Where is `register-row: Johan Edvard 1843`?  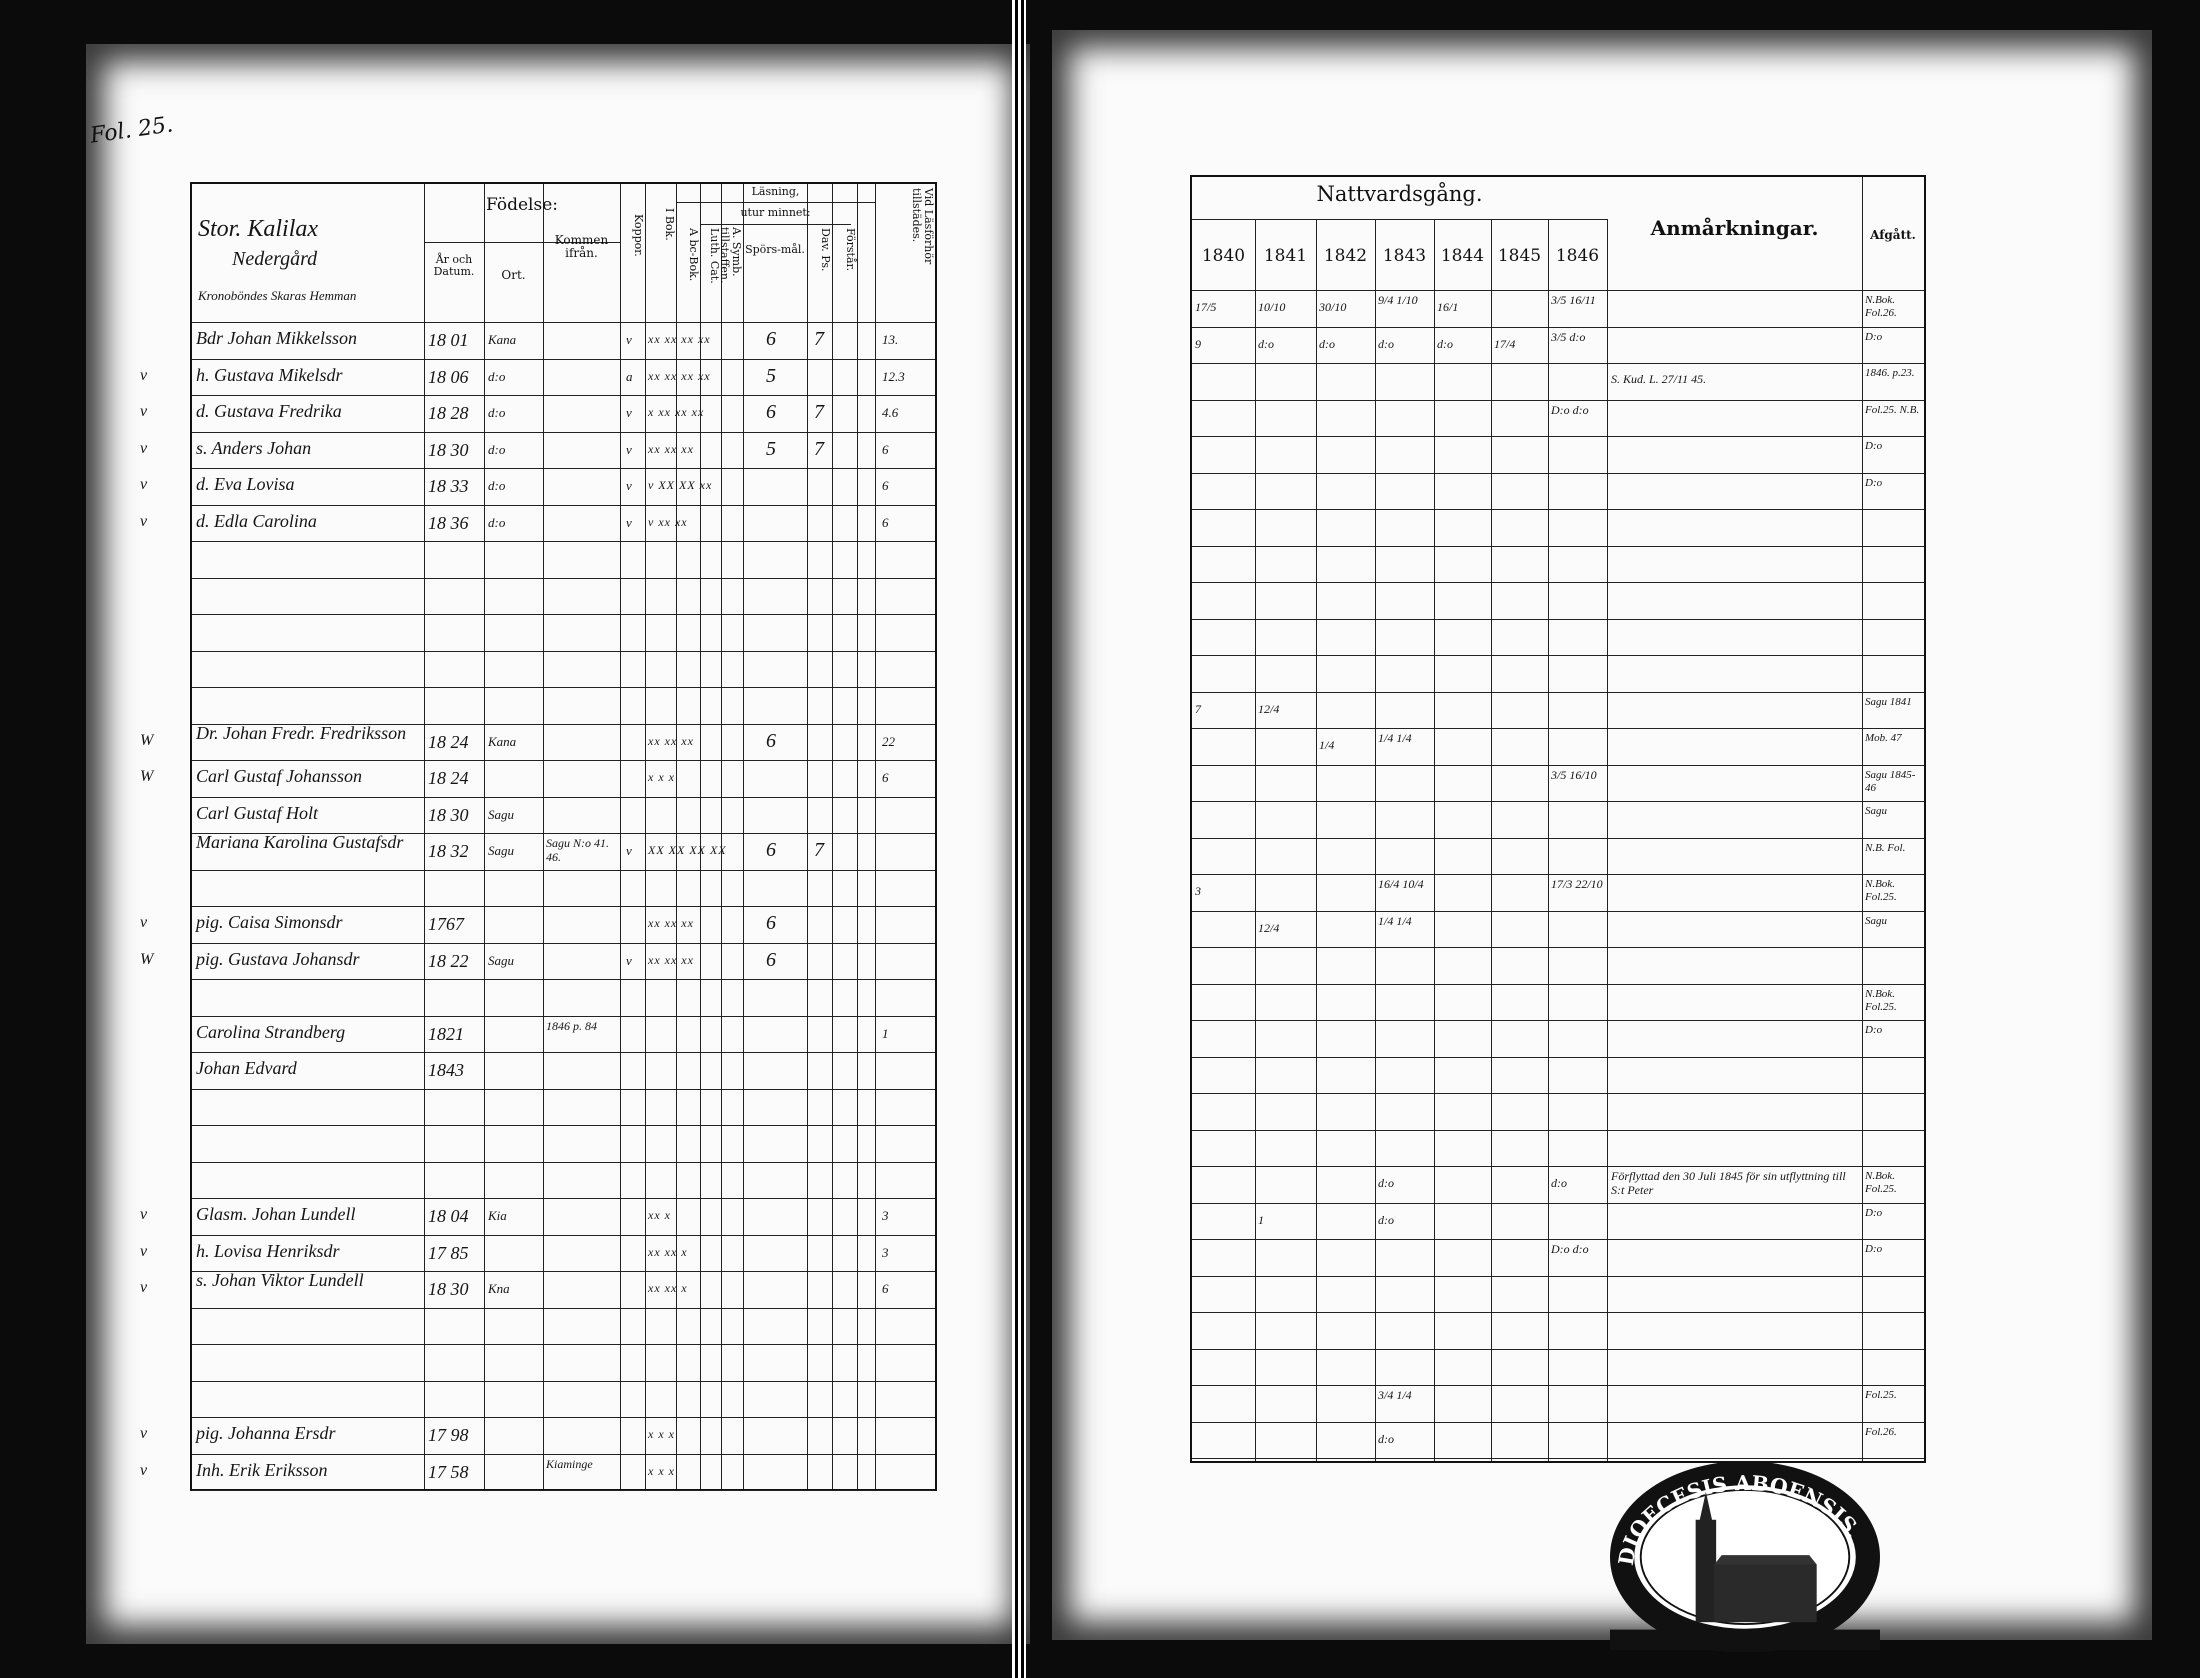 register-row: Johan Edvard 1843 is located at coordinates (563, 1070).